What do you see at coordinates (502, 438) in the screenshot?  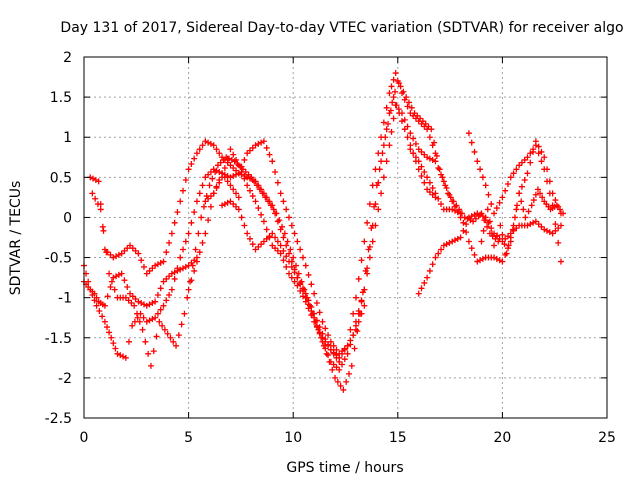 I see `x-tick-label: 20` at bounding box center [502, 438].